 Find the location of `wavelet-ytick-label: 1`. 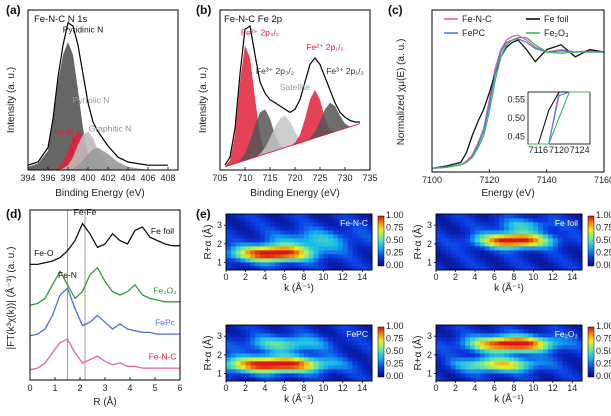

wavelet-ytick-label: 1 is located at coordinates (219, 263).